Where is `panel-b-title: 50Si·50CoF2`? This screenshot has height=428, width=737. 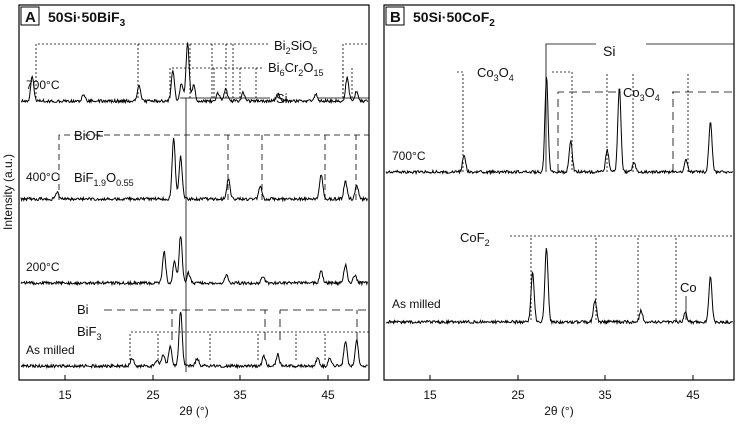
panel-b-title: 50Si·50CoF2 is located at coordinates (454, 19).